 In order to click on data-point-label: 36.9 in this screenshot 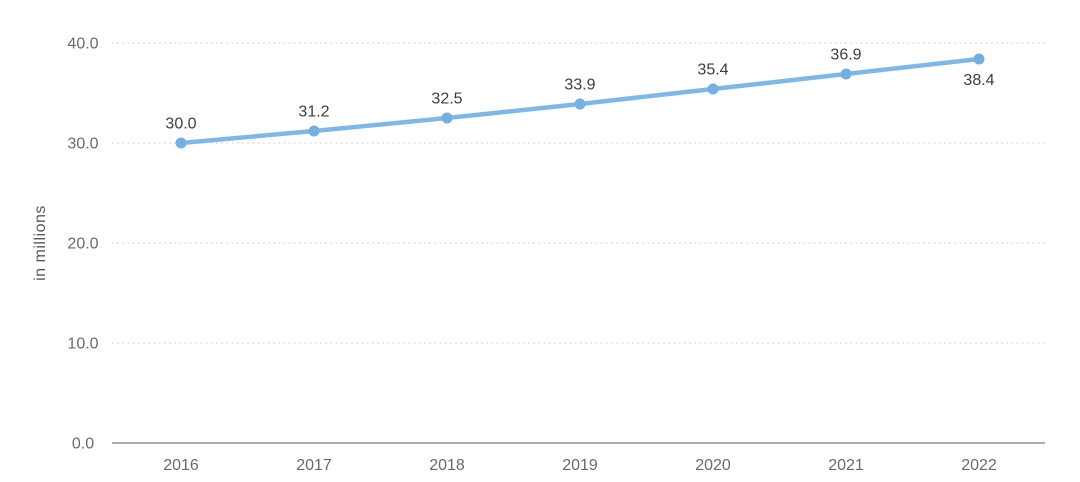, I will do `click(845, 55)`.